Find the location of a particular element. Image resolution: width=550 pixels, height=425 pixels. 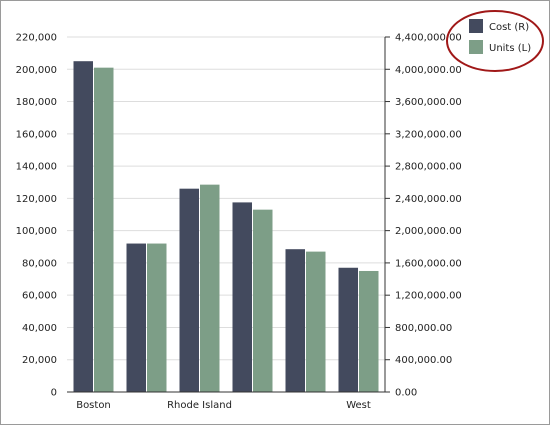

right-tick-label: 2,000,000.00 is located at coordinates (428, 231).